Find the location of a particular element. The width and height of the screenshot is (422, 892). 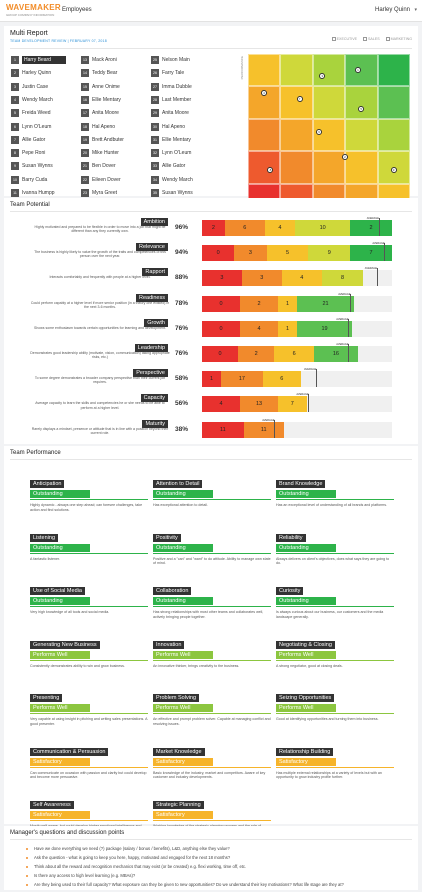

employee-item: 33 Allie Gator is located at coordinates (169, 166).